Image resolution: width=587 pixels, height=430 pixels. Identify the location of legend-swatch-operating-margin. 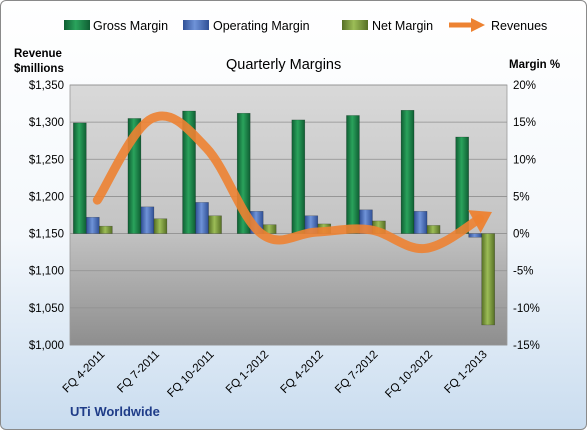
(196, 25).